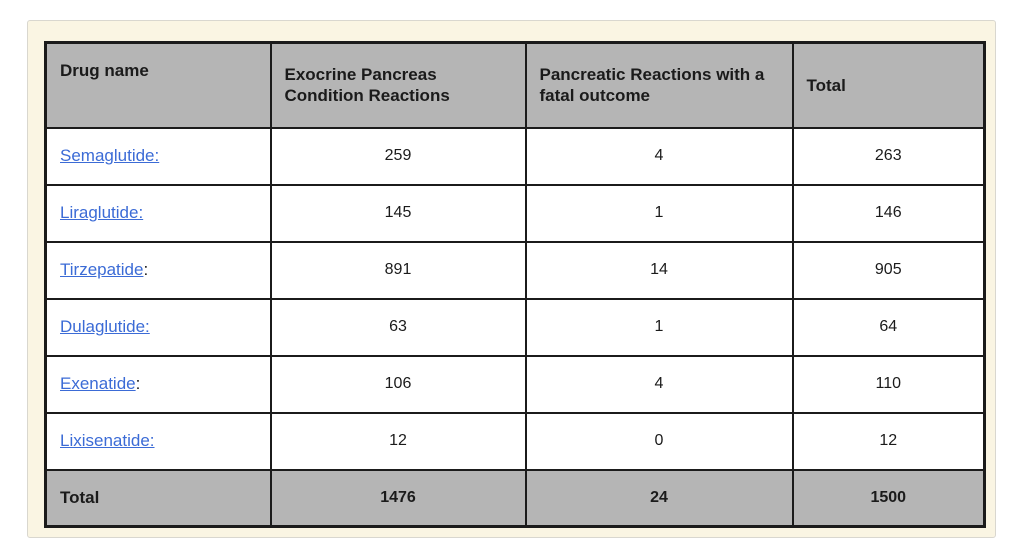  I want to click on drug-name-cell: Liraglutide:, so click(158, 213).